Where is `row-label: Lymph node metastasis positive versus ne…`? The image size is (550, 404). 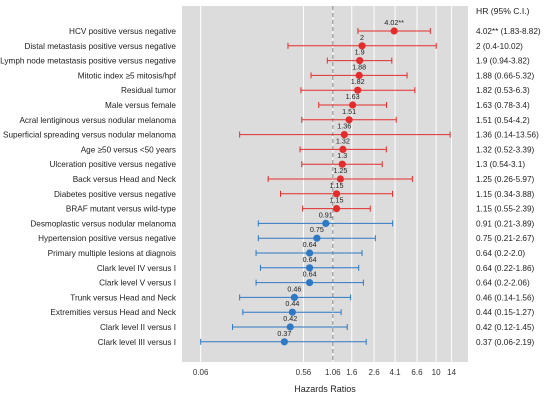 row-label: Lymph node metastasis positive versus ne… is located at coordinates (88, 61).